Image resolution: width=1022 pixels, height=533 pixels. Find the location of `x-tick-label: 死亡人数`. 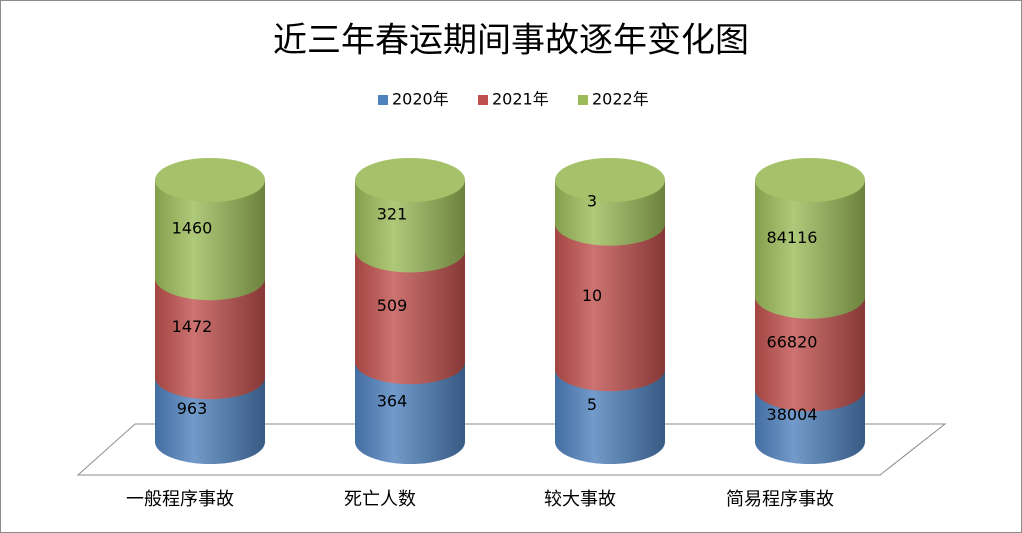

x-tick-label: 死亡人数 is located at coordinates (380, 499).